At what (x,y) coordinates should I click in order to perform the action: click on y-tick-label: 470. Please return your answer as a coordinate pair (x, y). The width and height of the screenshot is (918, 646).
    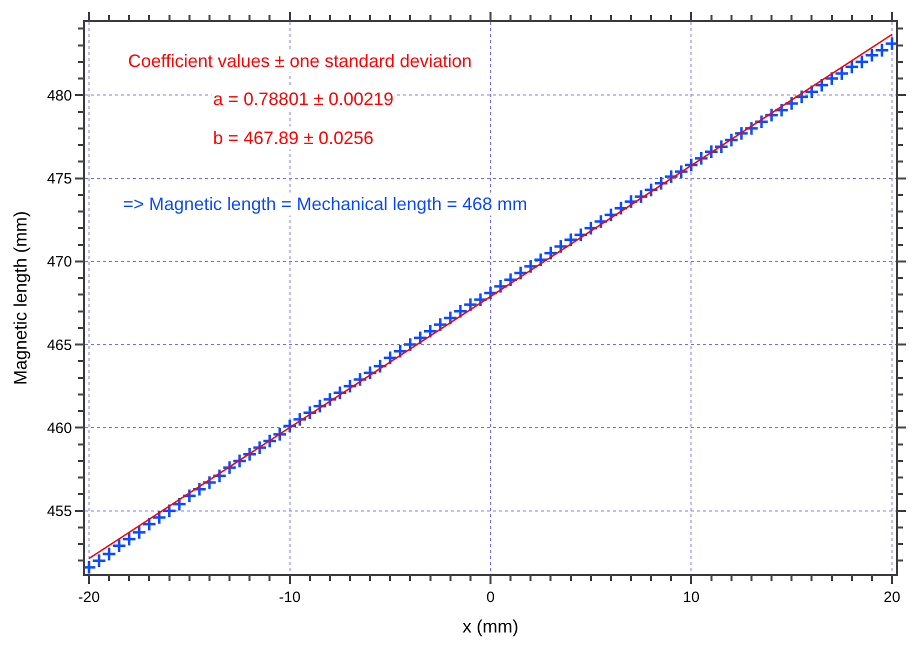
    Looking at the image, I should click on (59, 262).